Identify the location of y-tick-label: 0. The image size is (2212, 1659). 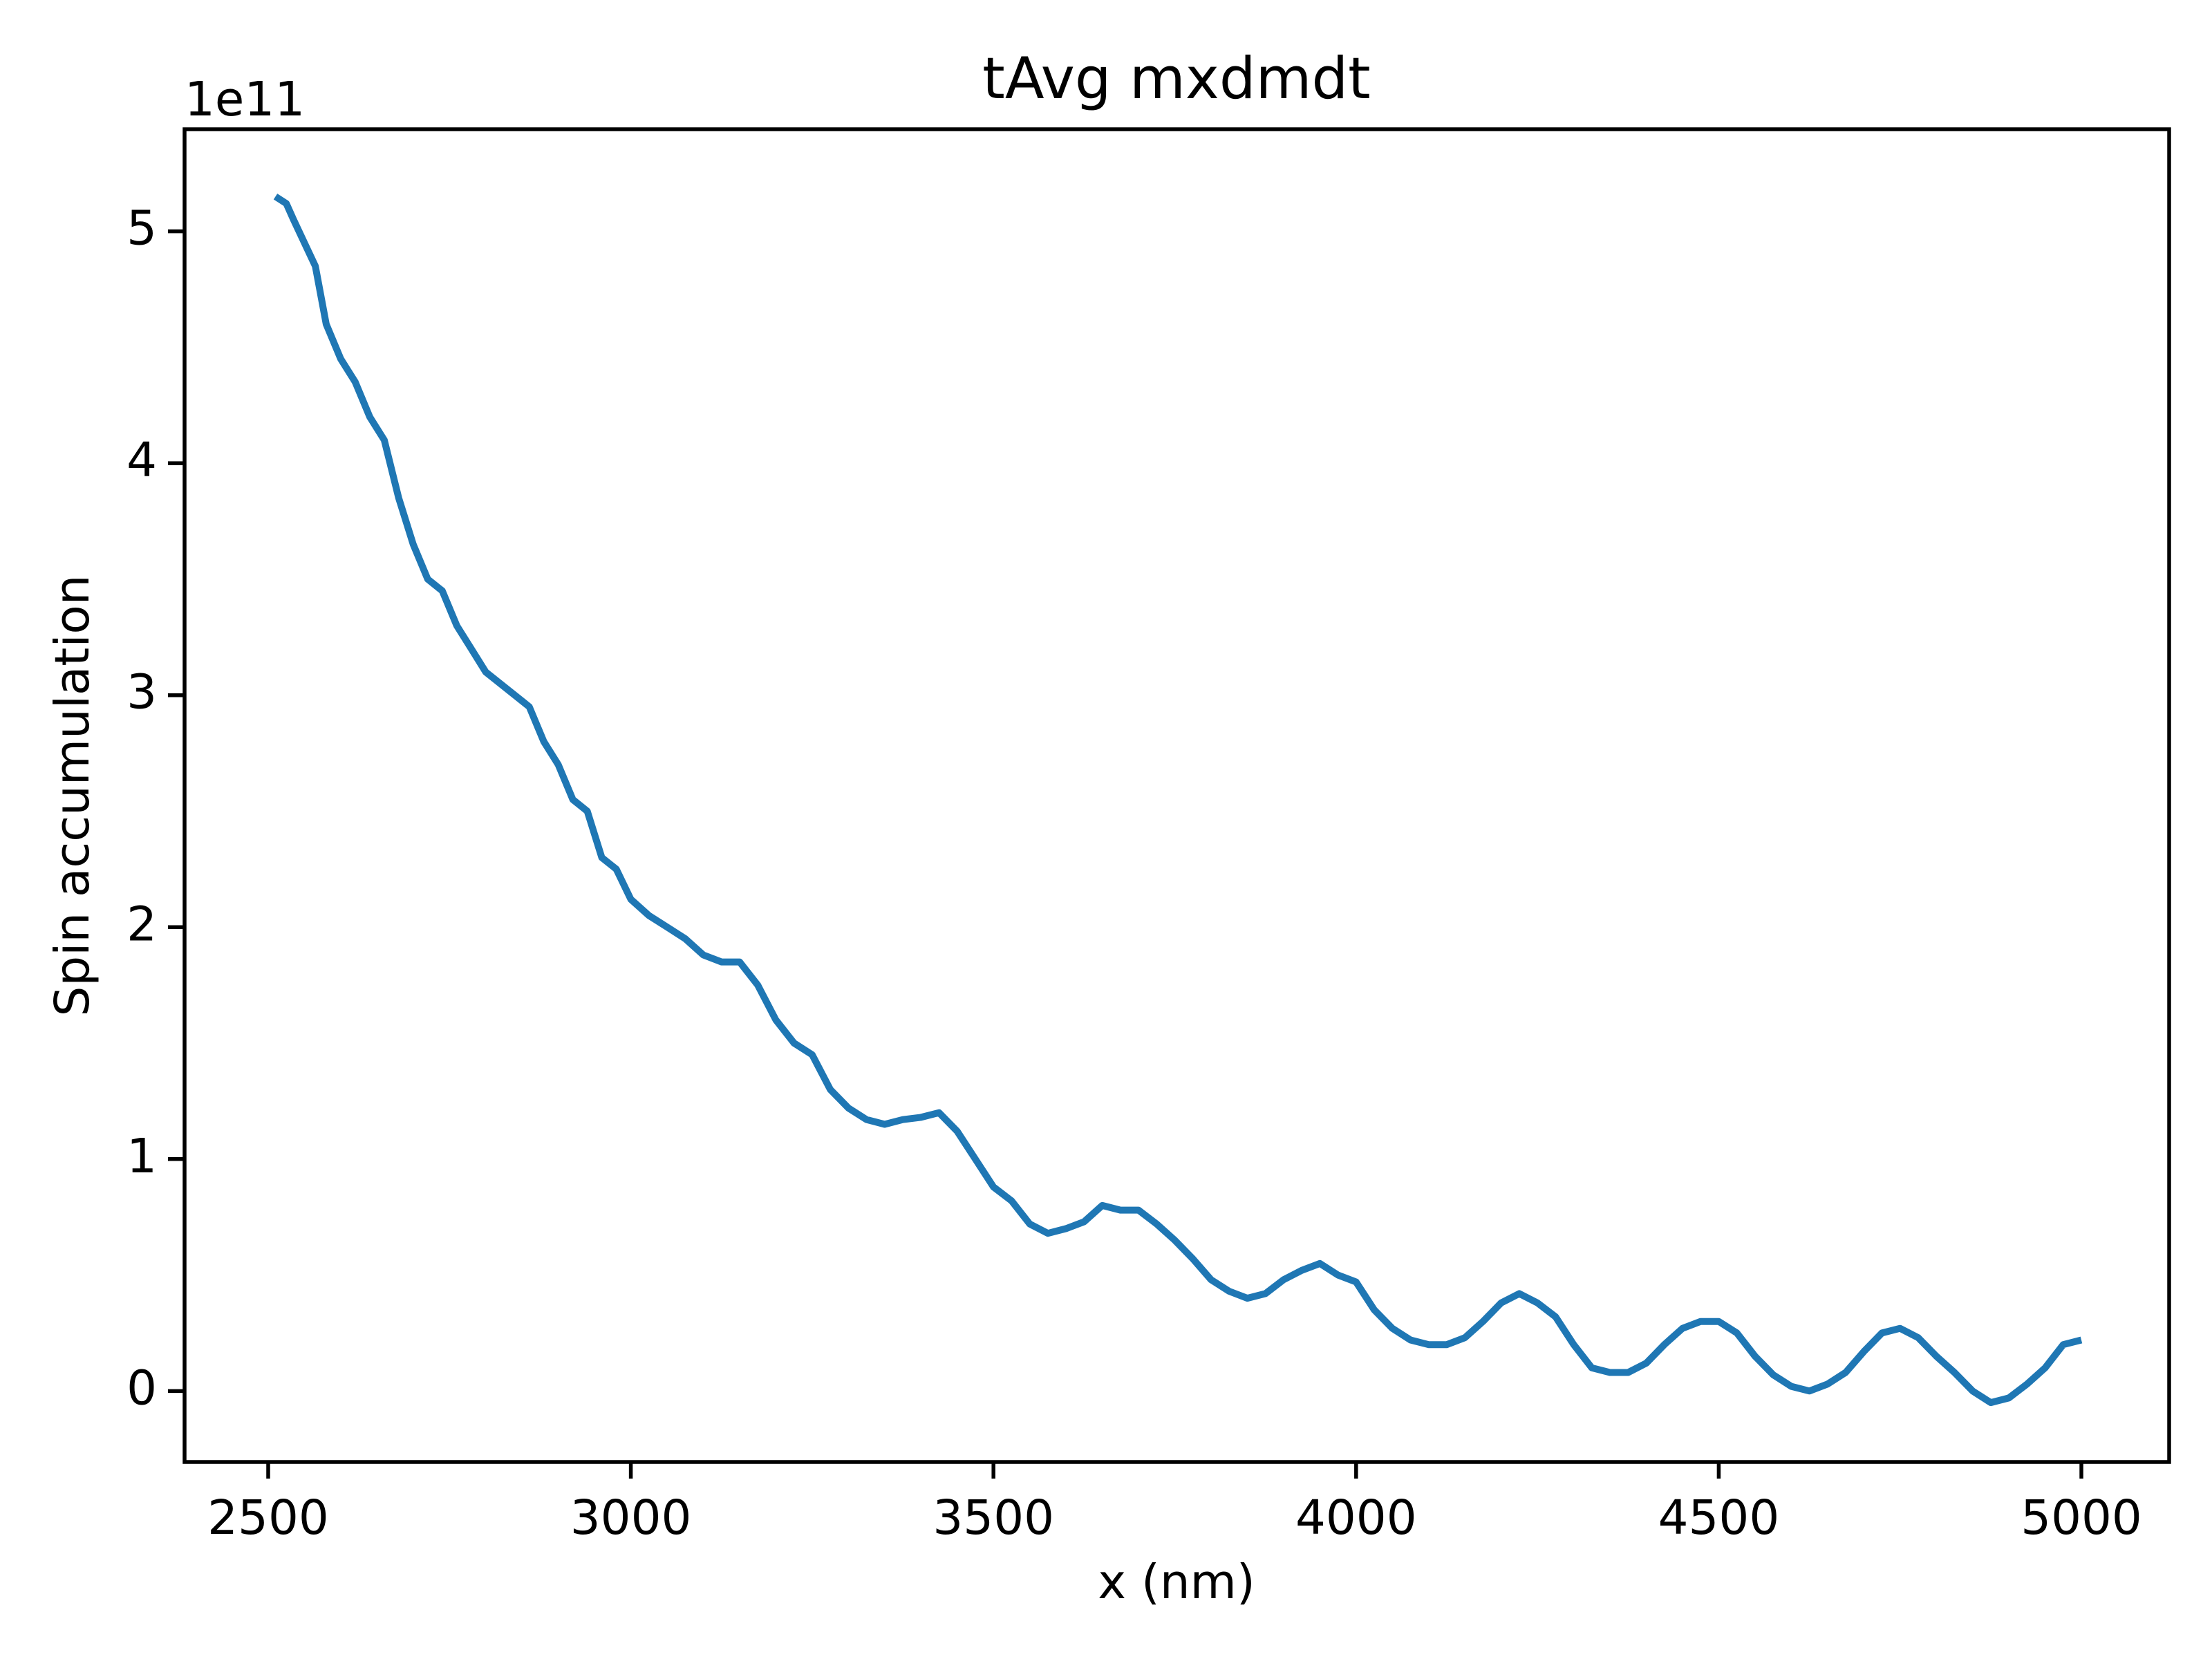
(141, 1388).